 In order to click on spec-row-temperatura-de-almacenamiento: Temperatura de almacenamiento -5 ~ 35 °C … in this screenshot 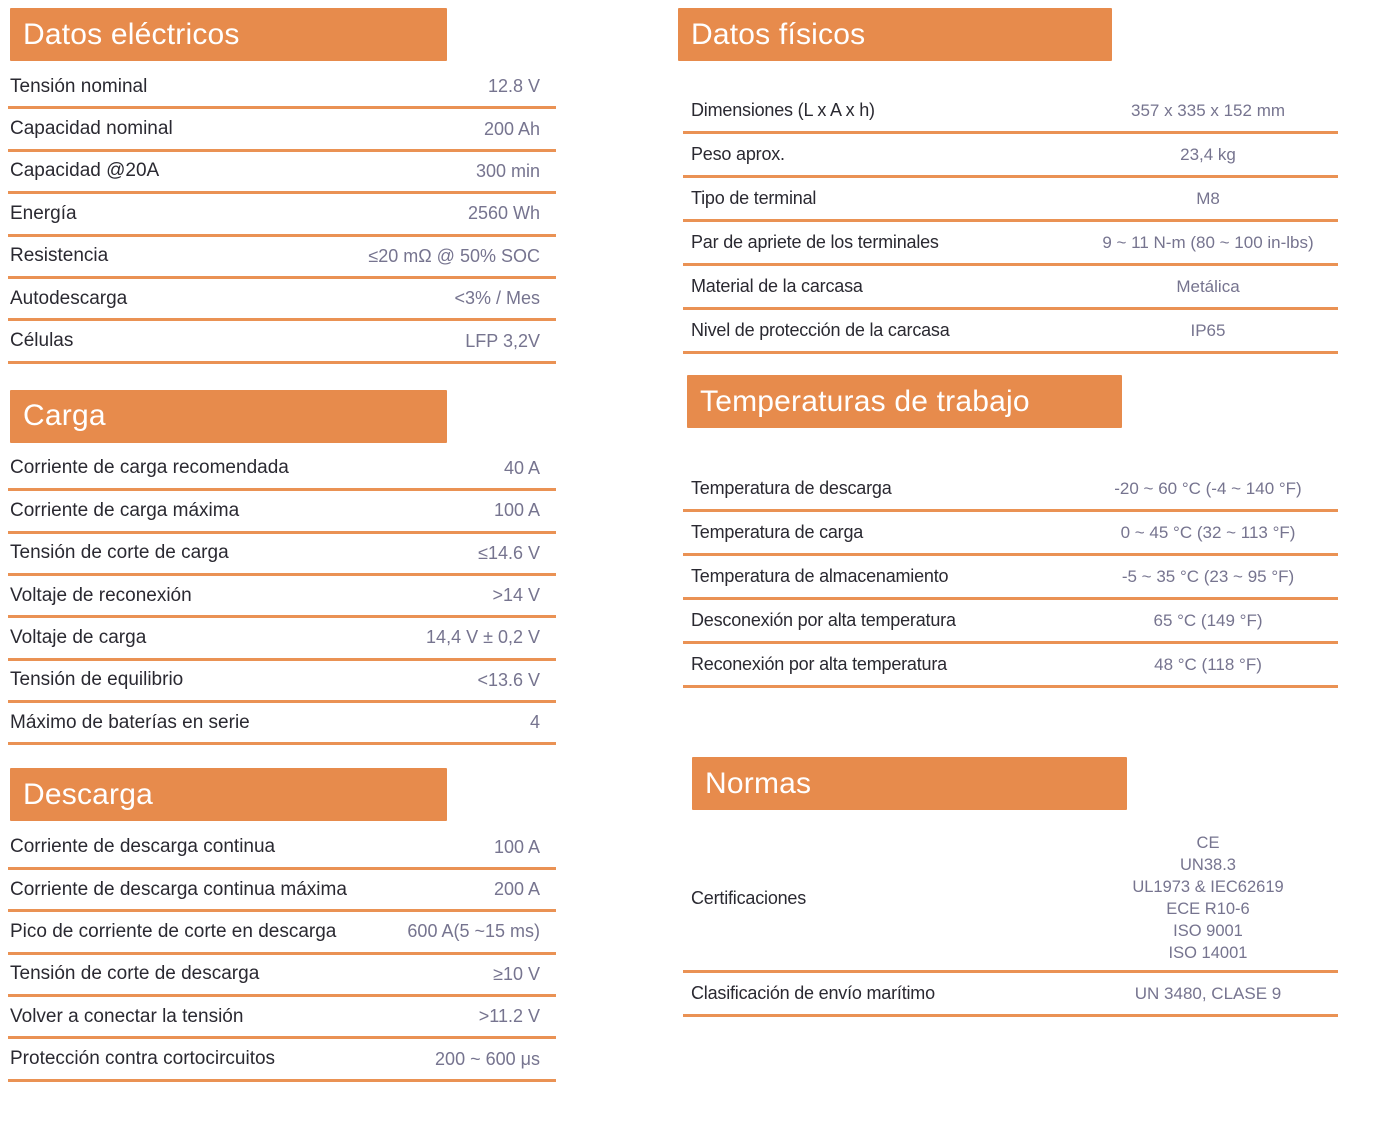, I will do `click(1010, 578)`.